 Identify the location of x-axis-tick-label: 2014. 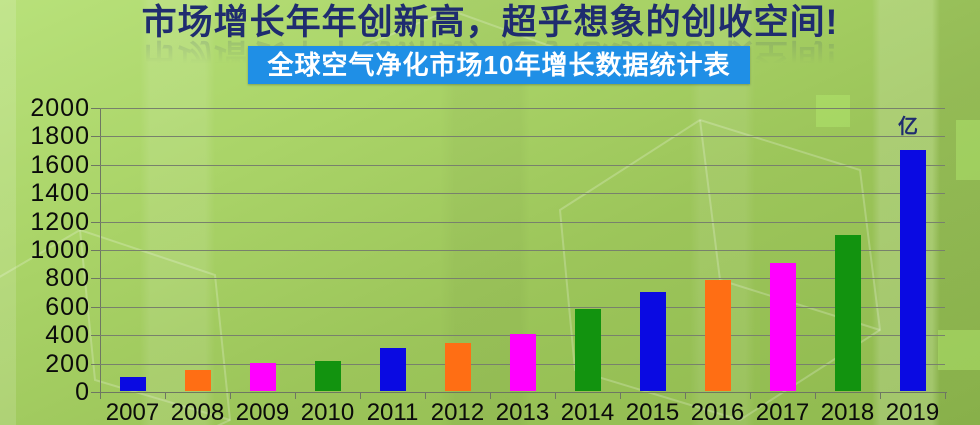
(587, 412).